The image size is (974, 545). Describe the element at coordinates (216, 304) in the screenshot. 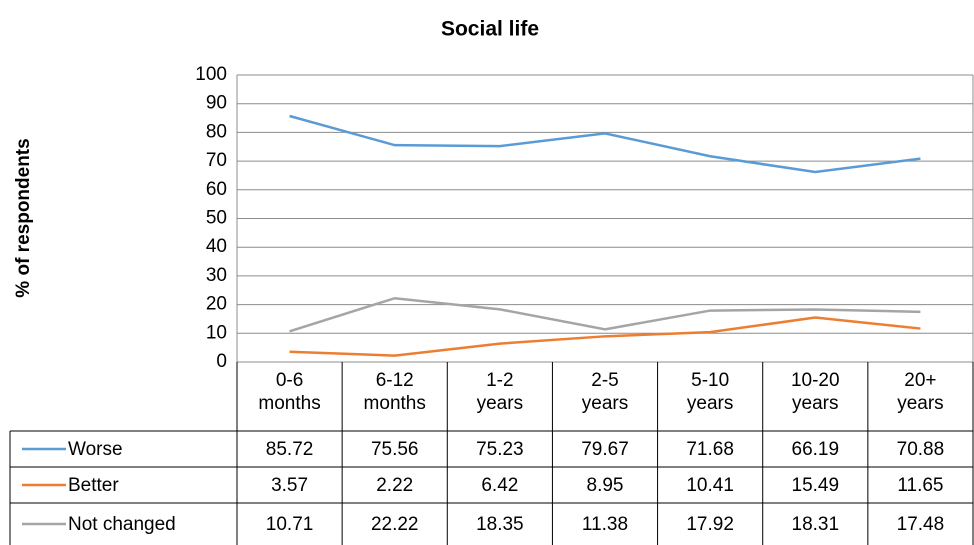

I see `y-tick-label: 20` at that location.